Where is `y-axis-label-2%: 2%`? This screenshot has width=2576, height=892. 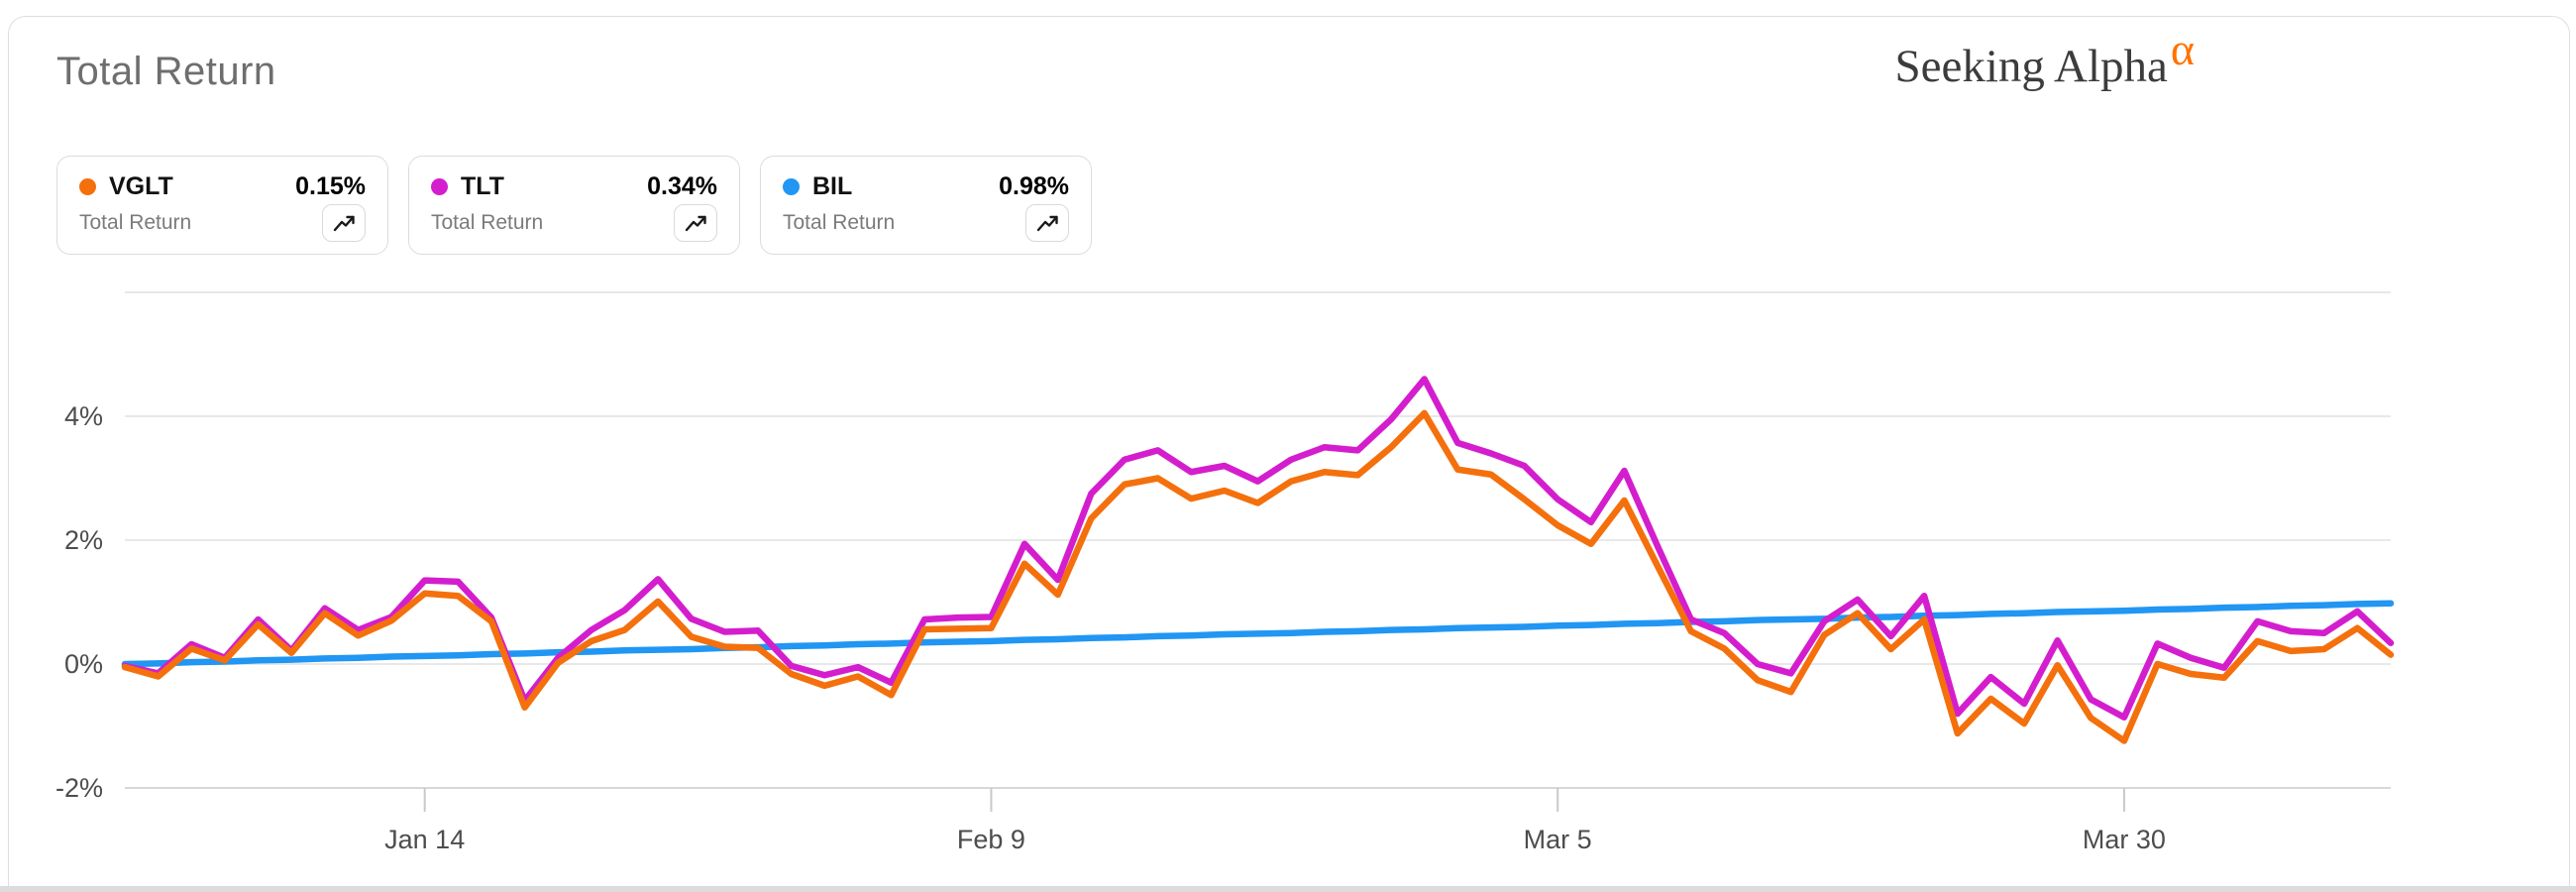
y-axis-label-2%: 2% is located at coordinates (83, 540).